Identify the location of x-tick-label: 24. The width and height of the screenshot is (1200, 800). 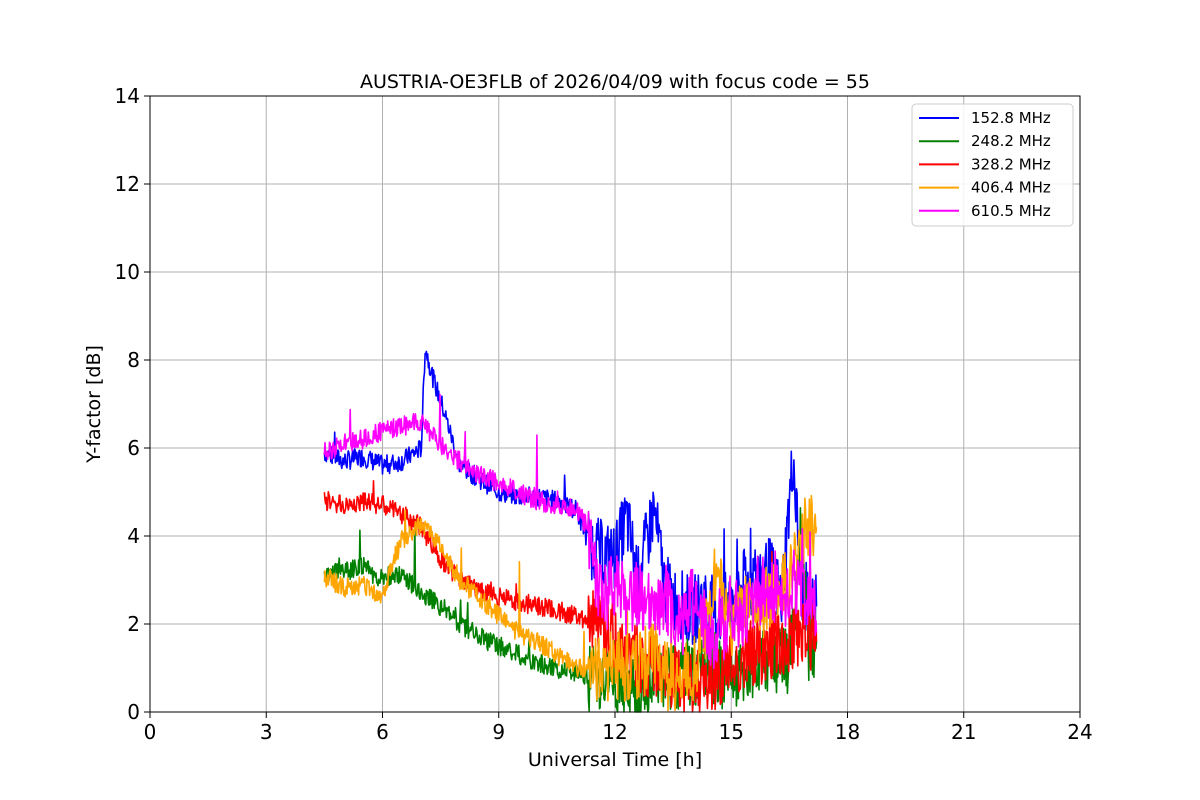
(1079, 732).